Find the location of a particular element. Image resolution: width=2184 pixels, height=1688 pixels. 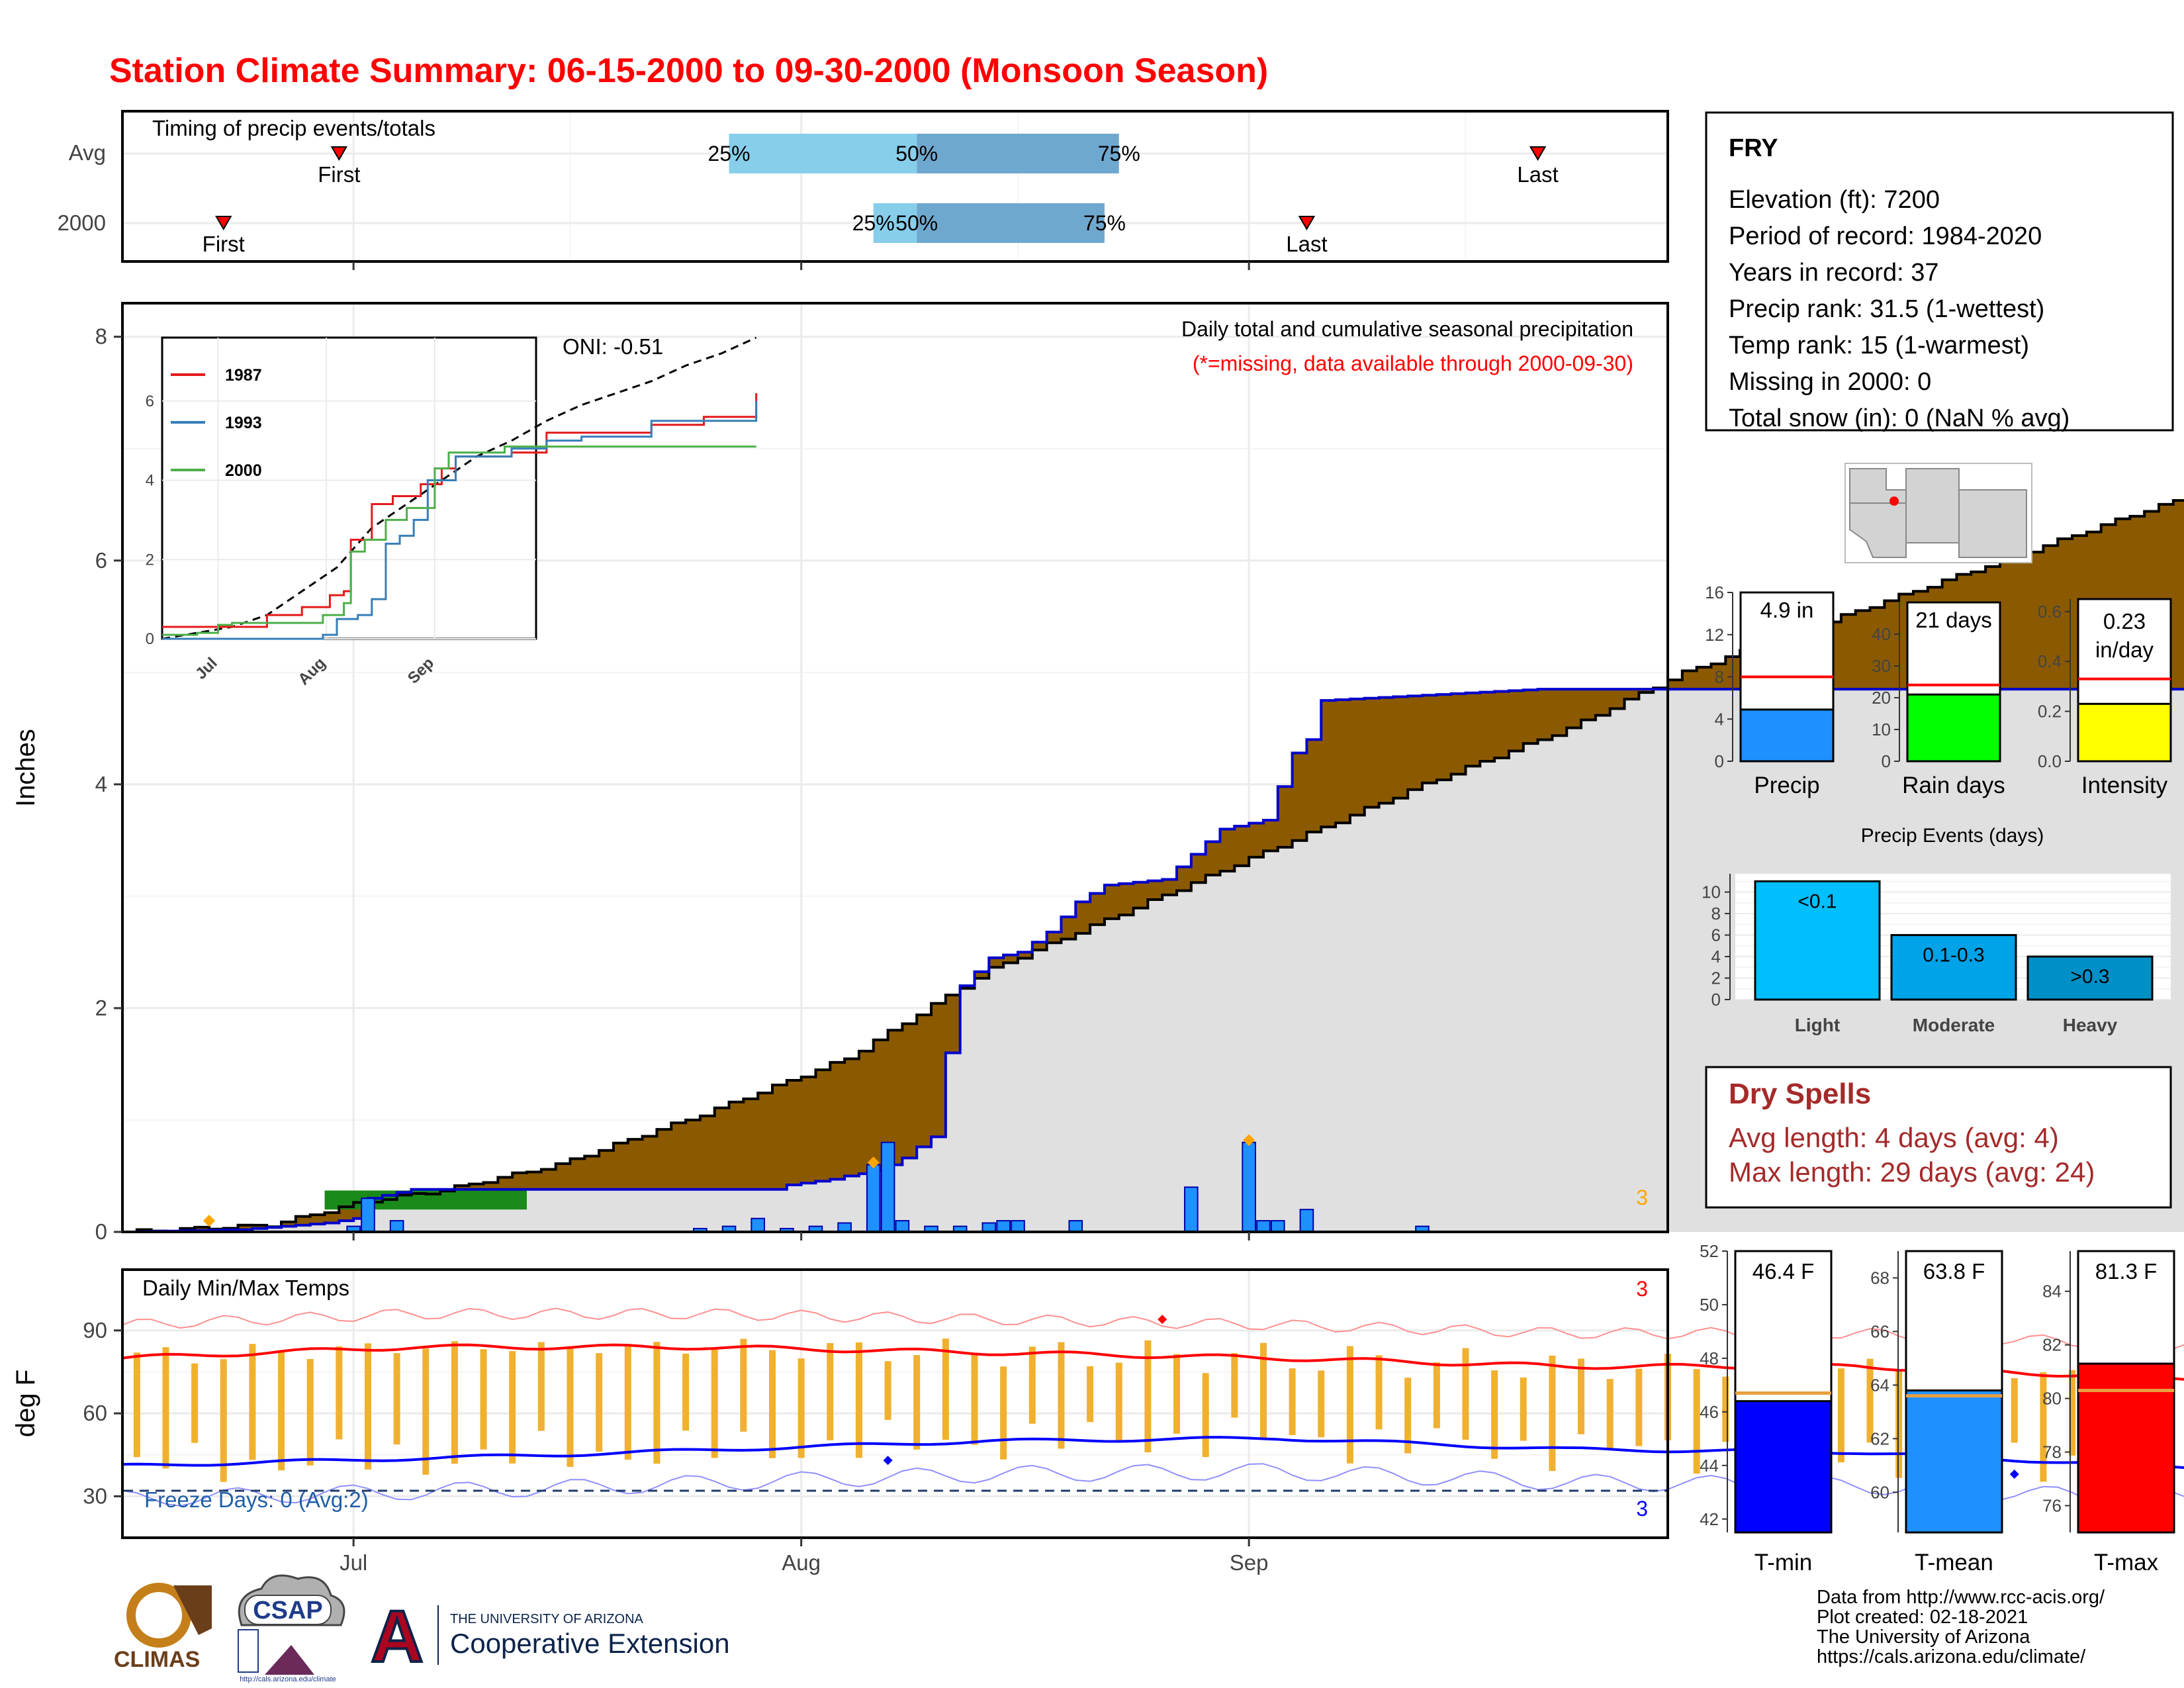

events-tick-label: 4 is located at coordinates (1716, 956).